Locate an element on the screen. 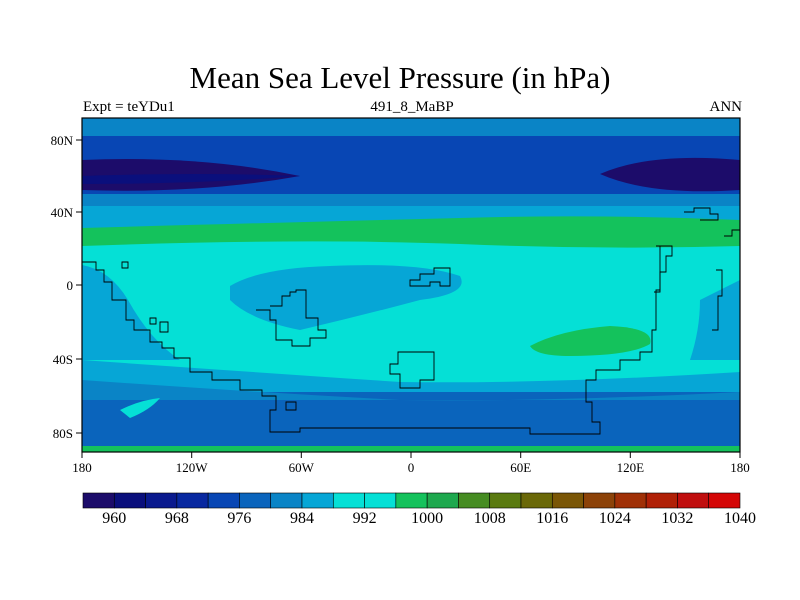 Image resolution: width=800 pixels, height=600 pixels. lat-tick-label: 0 is located at coordinates (70, 285).